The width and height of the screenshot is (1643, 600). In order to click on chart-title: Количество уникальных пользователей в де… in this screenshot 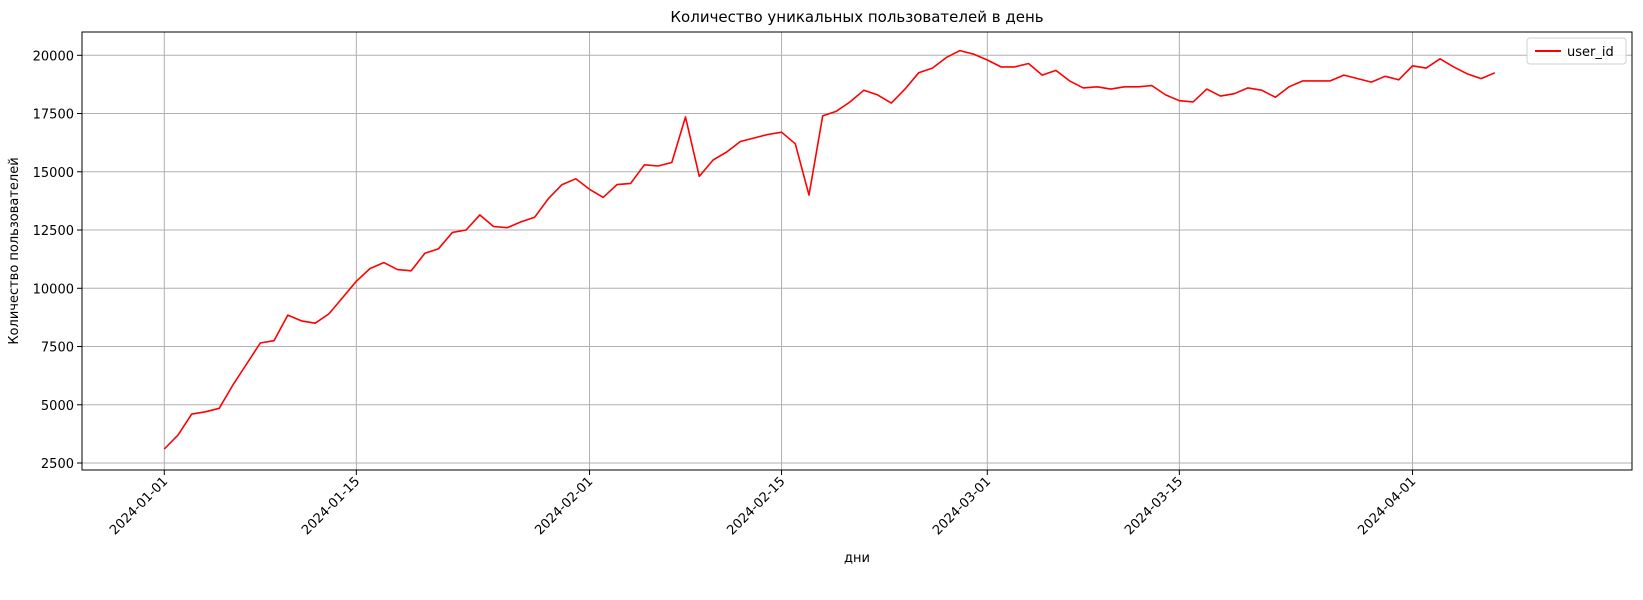, I will do `click(856, 17)`.